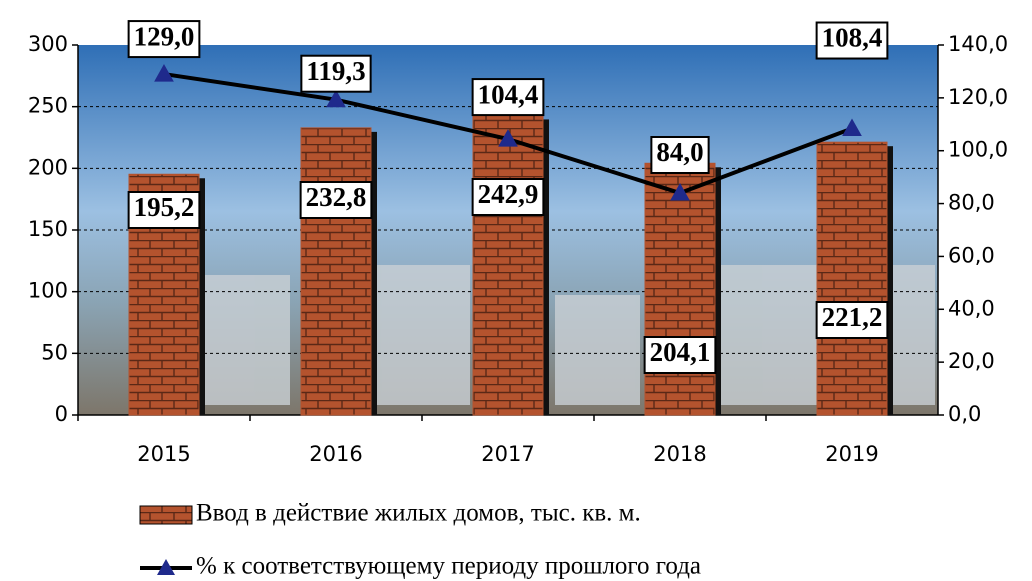 This screenshot has width=1032, height=581. Describe the element at coordinates (164, 207) in the screenshot. I see `value-label-text: 195,2` at that location.